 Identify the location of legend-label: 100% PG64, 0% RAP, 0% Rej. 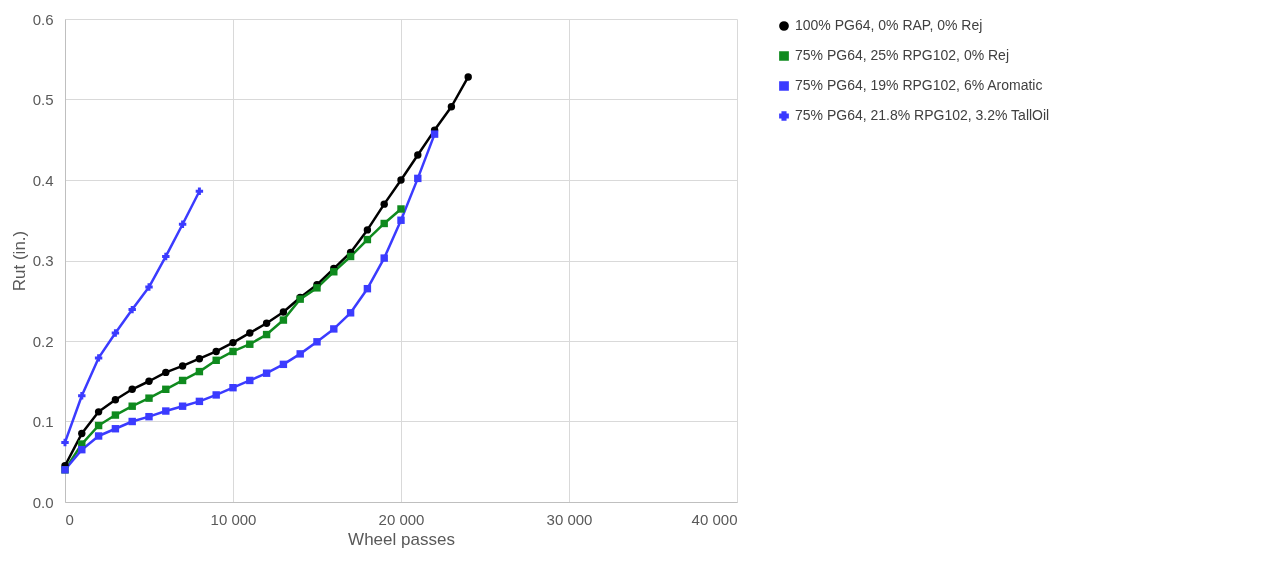
(889, 25).